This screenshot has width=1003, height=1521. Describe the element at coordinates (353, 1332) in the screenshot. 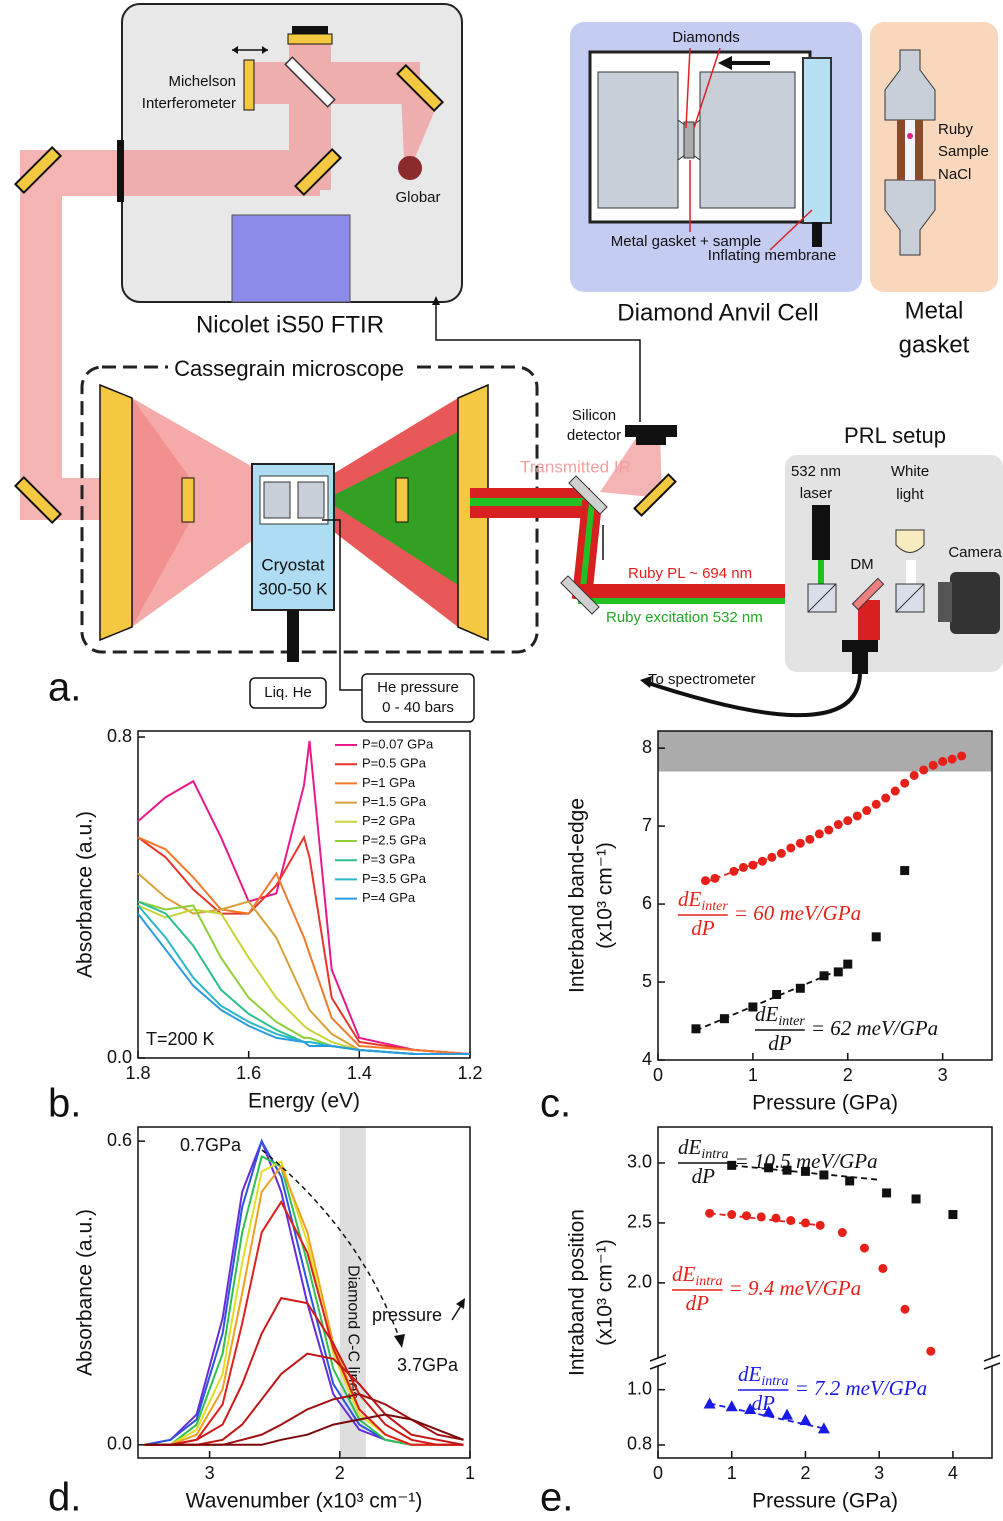

I see `band-label: Diamond C-C lines` at that location.